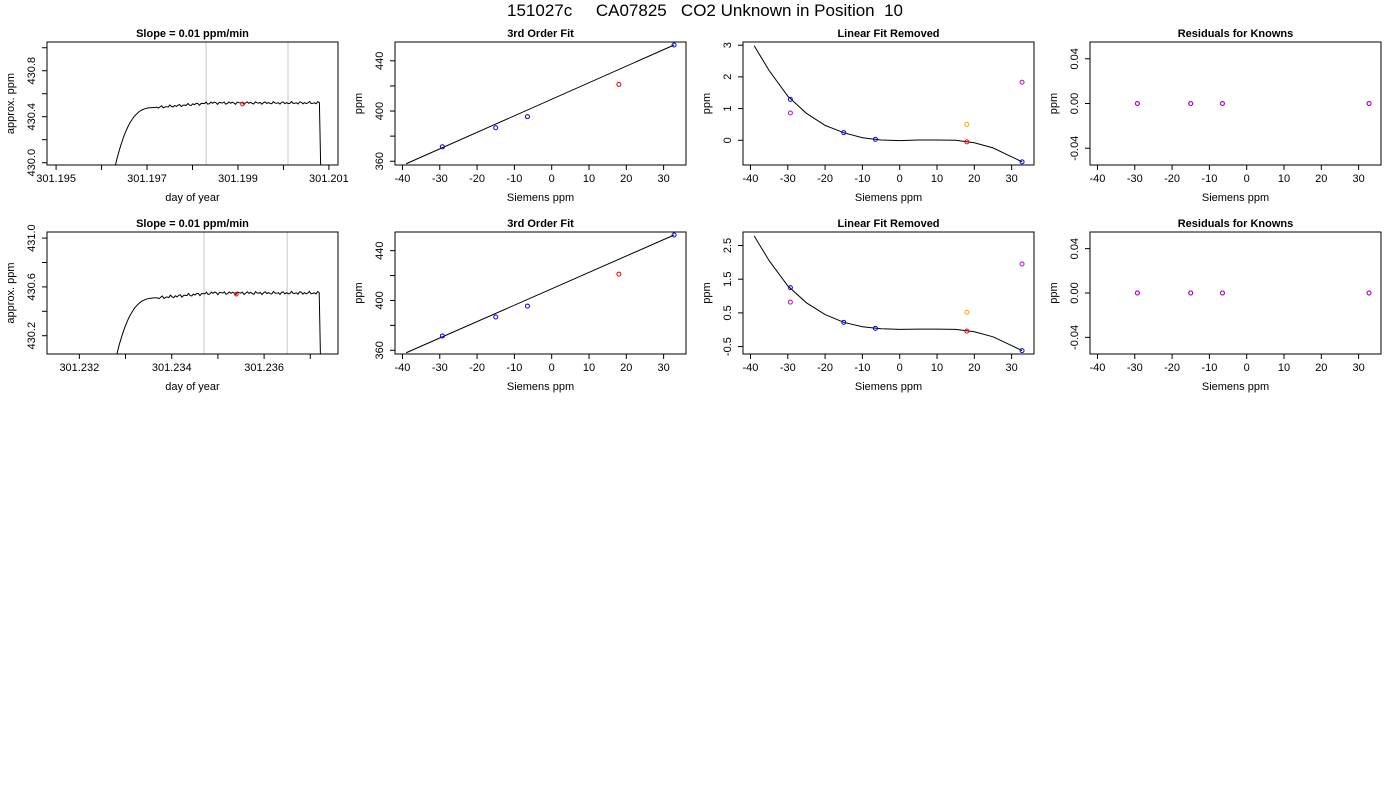 Image resolution: width=1400 pixels, height=800 pixels. What do you see at coordinates (147, 179) in the screenshot?
I see `x-tick-label: 301.197` at bounding box center [147, 179].